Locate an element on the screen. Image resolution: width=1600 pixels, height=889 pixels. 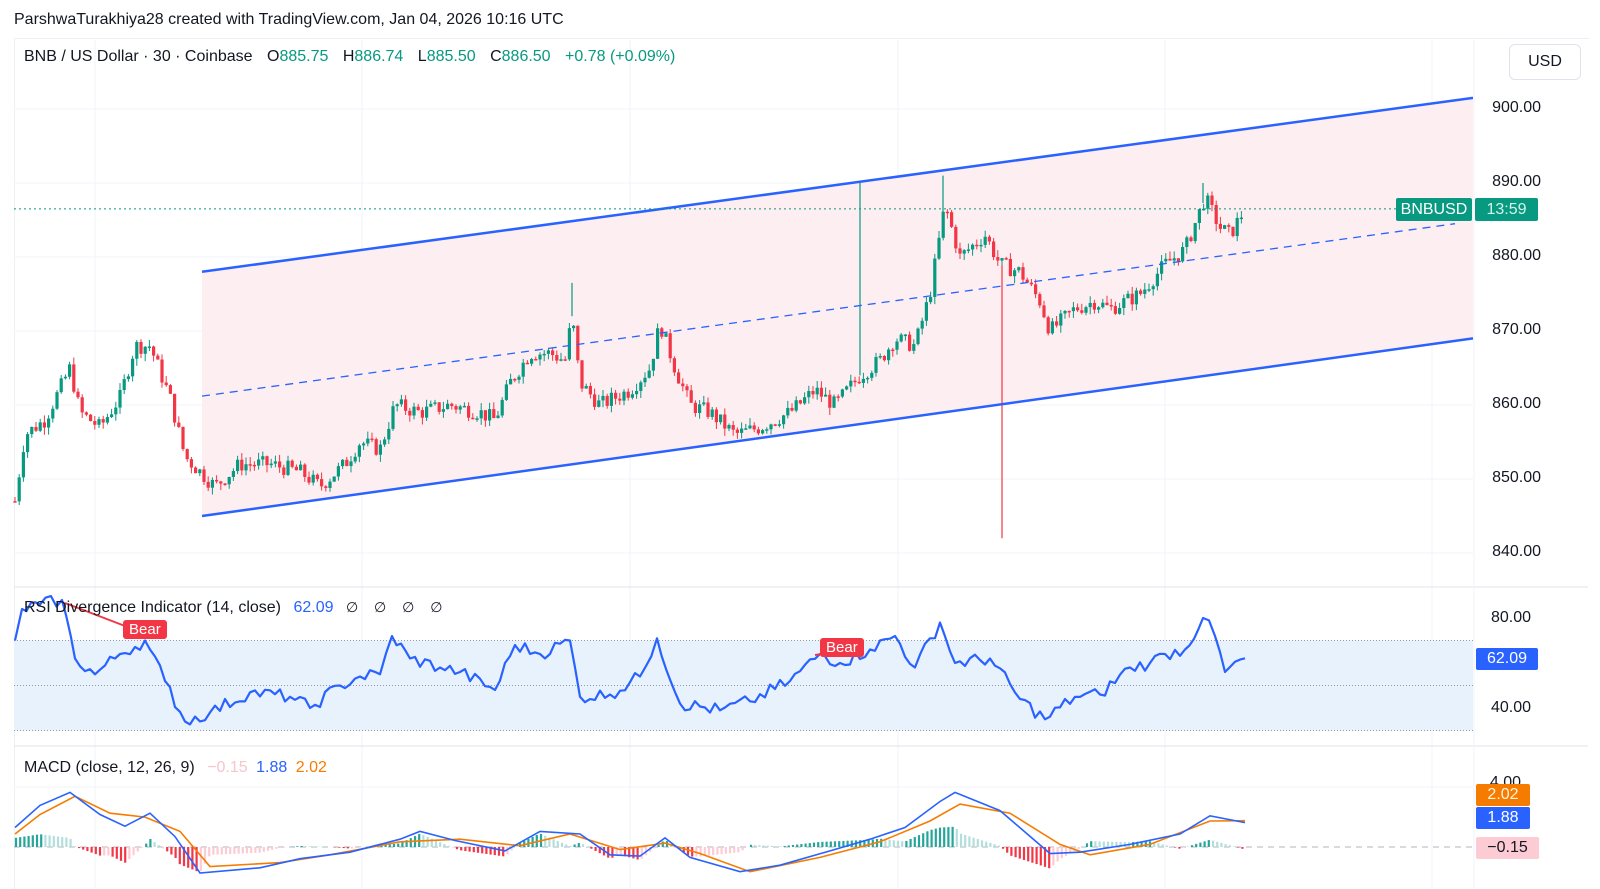
price-axis-label: 840.00 is located at coordinates (1516, 551).